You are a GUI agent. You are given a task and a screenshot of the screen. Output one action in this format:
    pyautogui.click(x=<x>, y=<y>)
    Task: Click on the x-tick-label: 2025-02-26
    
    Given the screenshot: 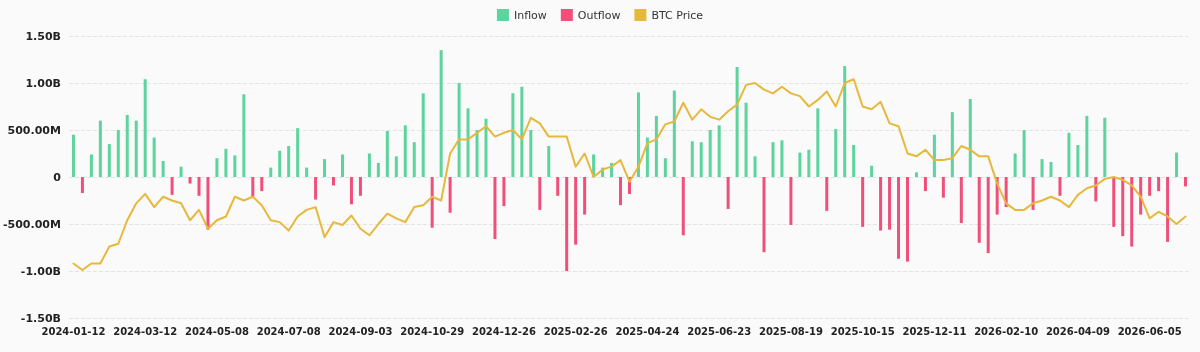 What is the action you would take?
    pyautogui.click(x=575, y=331)
    